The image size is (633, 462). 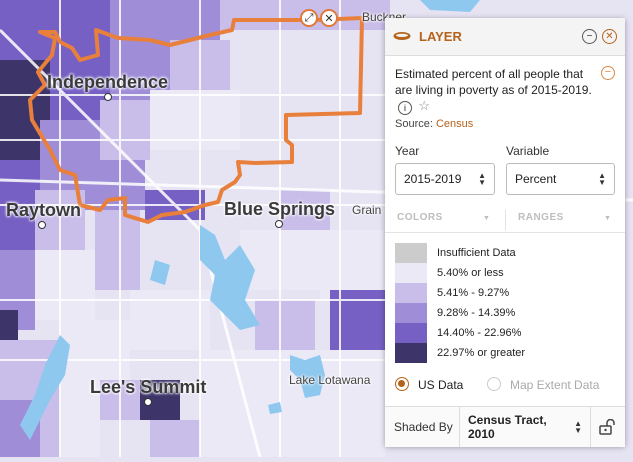 I want to click on legend-label: Insufficient Data, so click(x=476, y=253).